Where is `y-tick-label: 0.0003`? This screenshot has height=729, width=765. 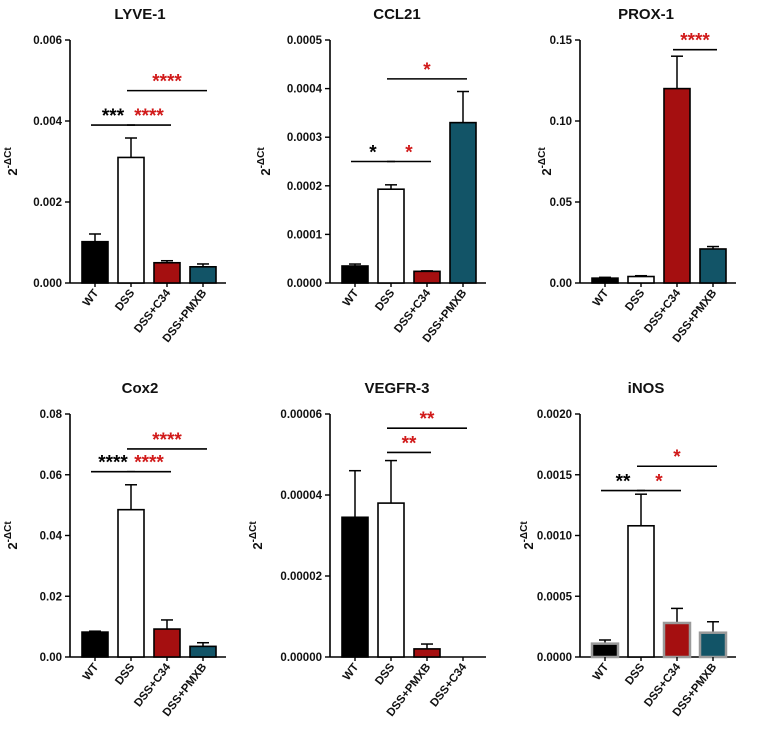 y-tick-label: 0.0003 is located at coordinates (304, 138).